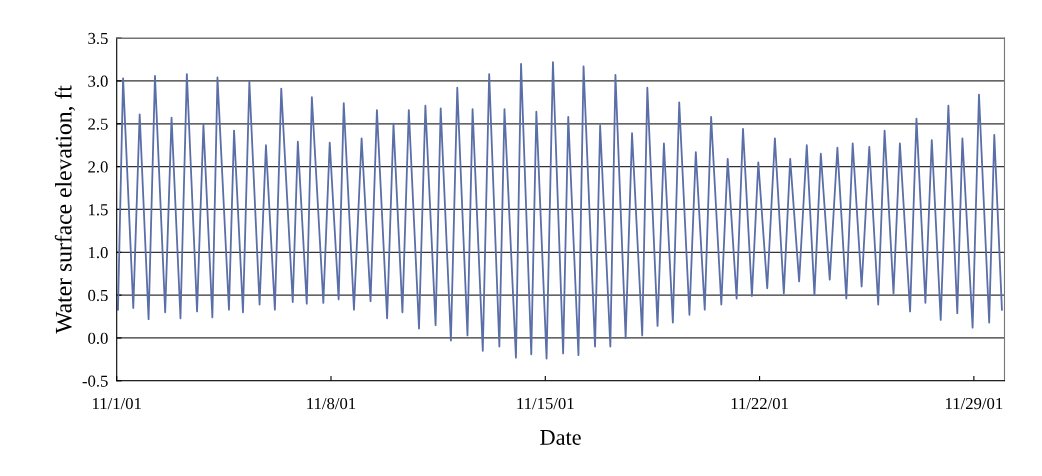  Describe the element at coordinates (98, 167) in the screenshot. I see `y-tick-label: 2.0` at that location.